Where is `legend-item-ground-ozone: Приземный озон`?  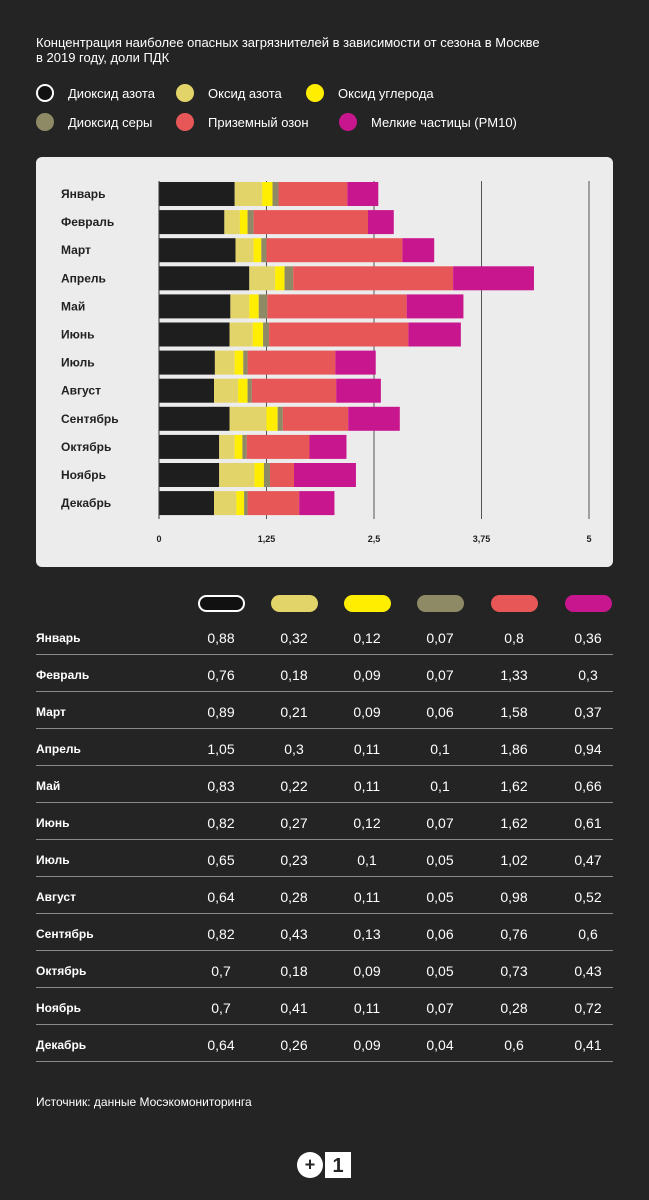
legend-item-ground-ozone: Приземный озон is located at coordinates (242, 122).